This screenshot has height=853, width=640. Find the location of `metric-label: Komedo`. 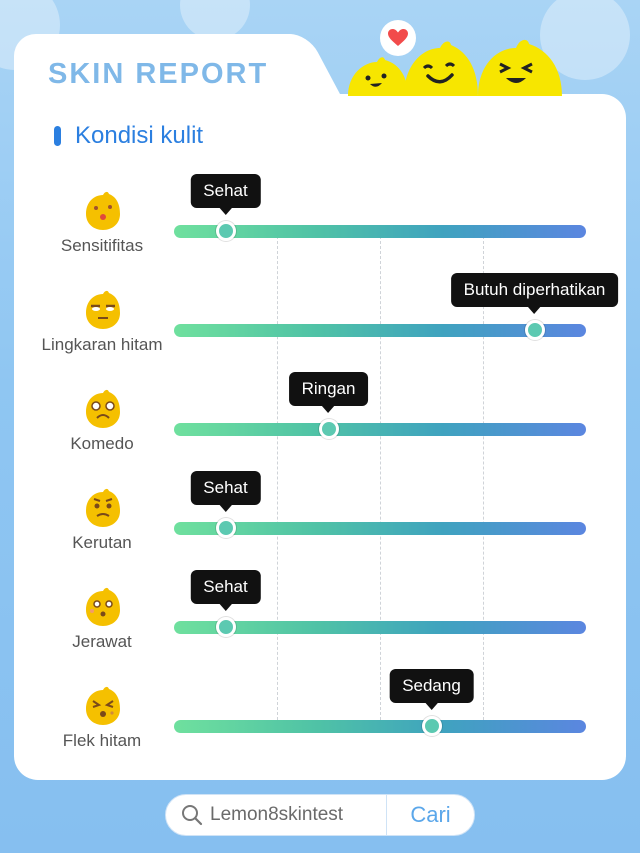

metric-label: Komedo is located at coordinates (102, 443).